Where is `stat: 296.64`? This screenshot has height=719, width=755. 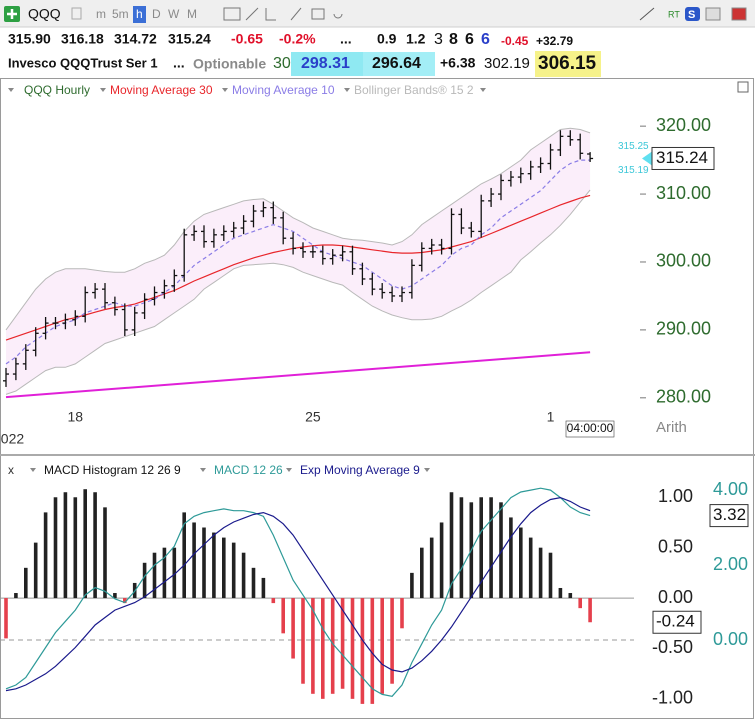 stat: 296.64 is located at coordinates (396, 63).